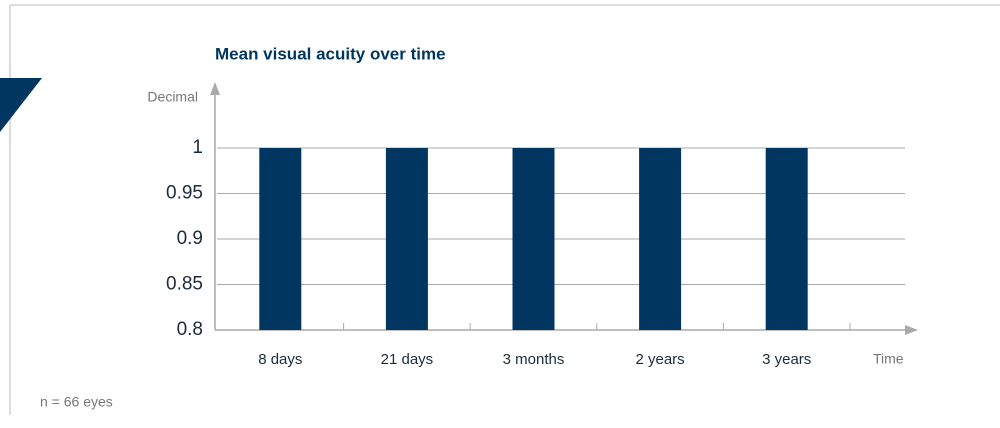 The width and height of the screenshot is (1000, 428). What do you see at coordinates (190, 329) in the screenshot?
I see `y-tick-label: 0.8` at bounding box center [190, 329].